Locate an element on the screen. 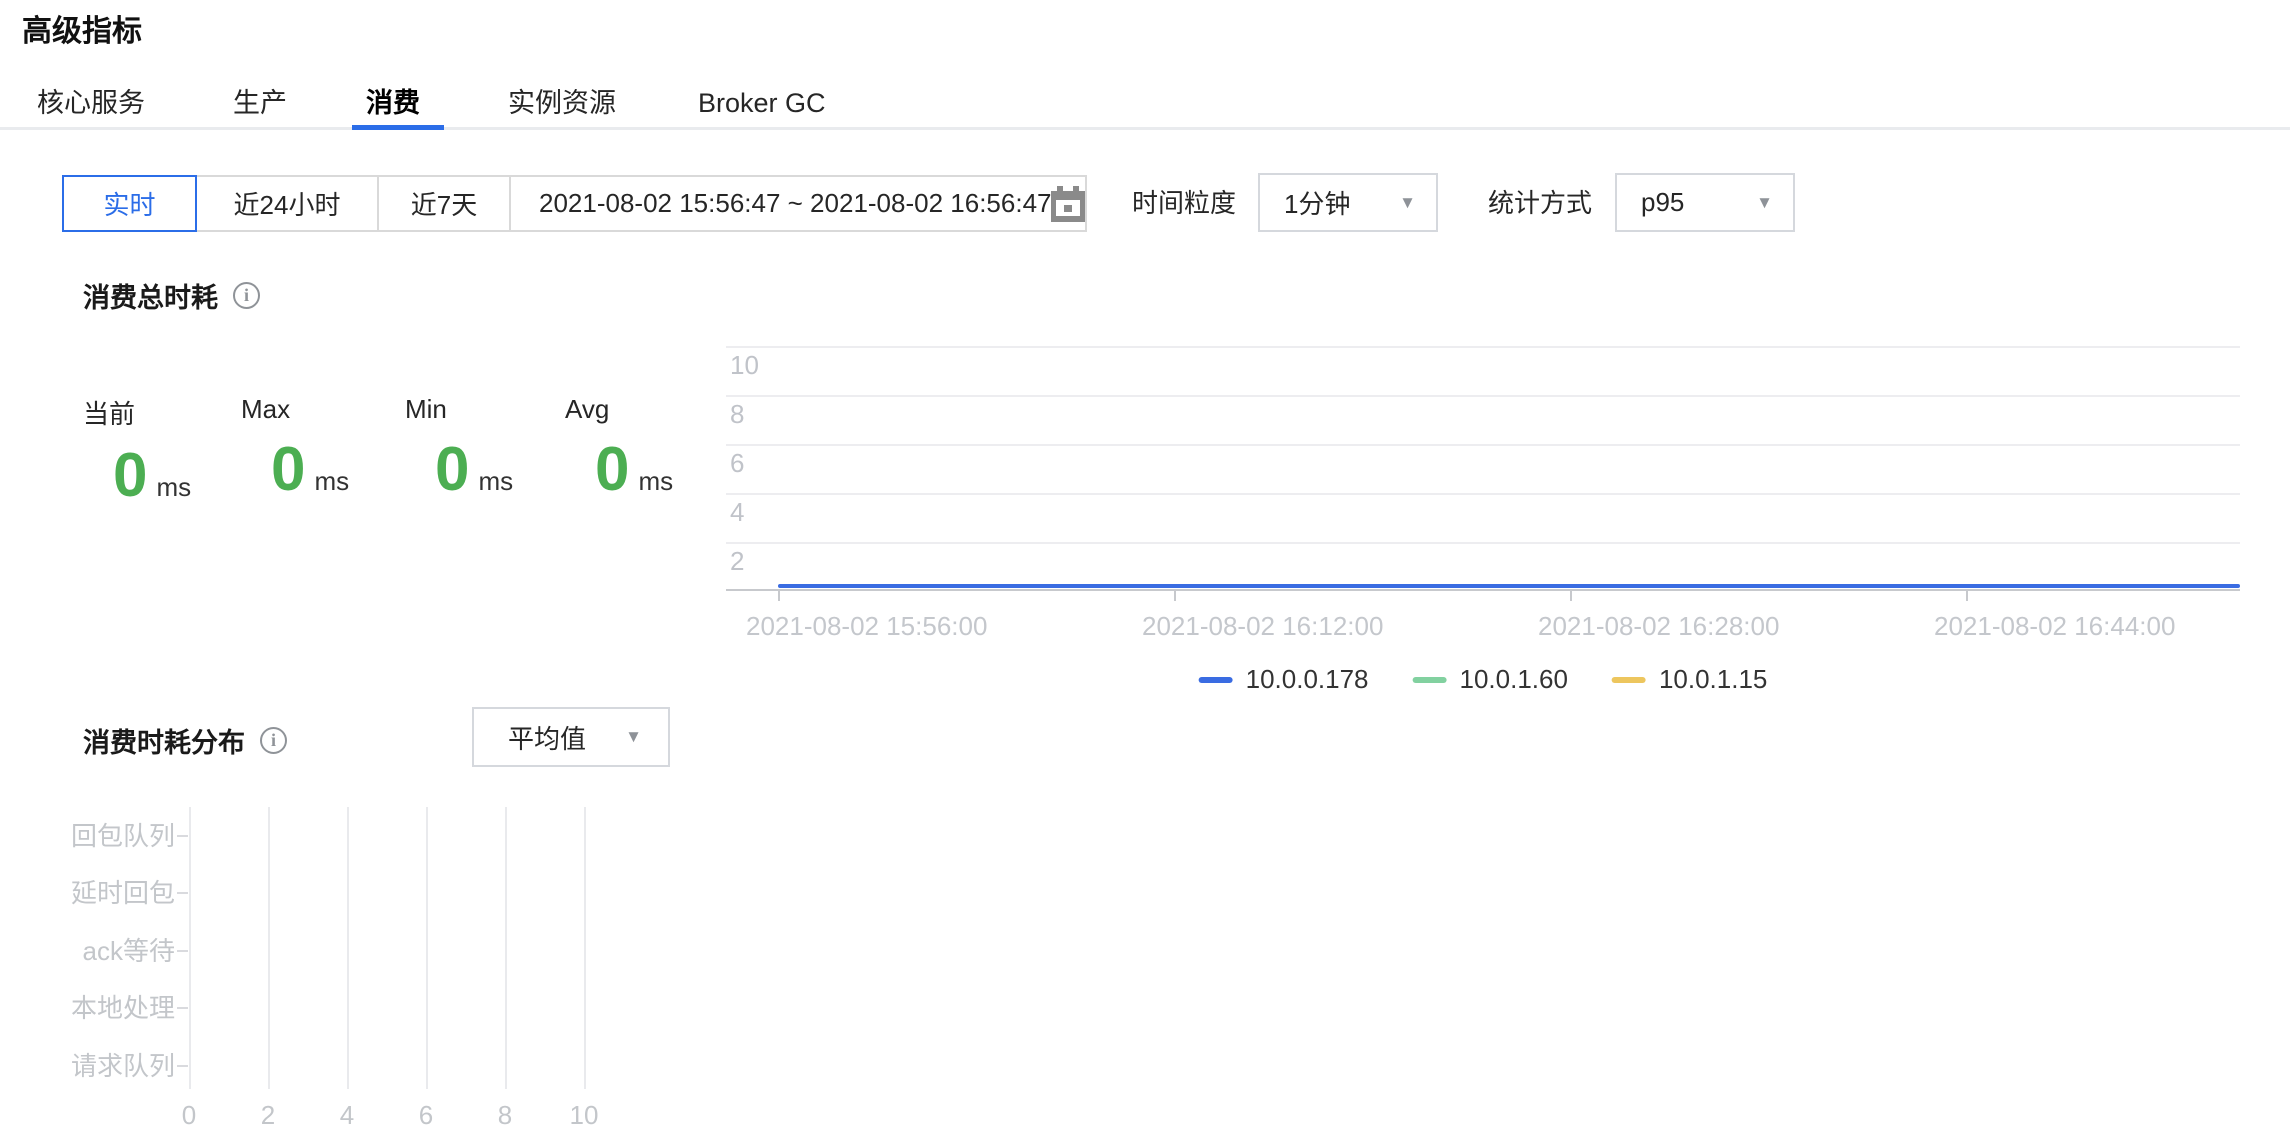 The height and width of the screenshot is (1142, 2290). y-tick-label: 4 is located at coordinates (737, 512).